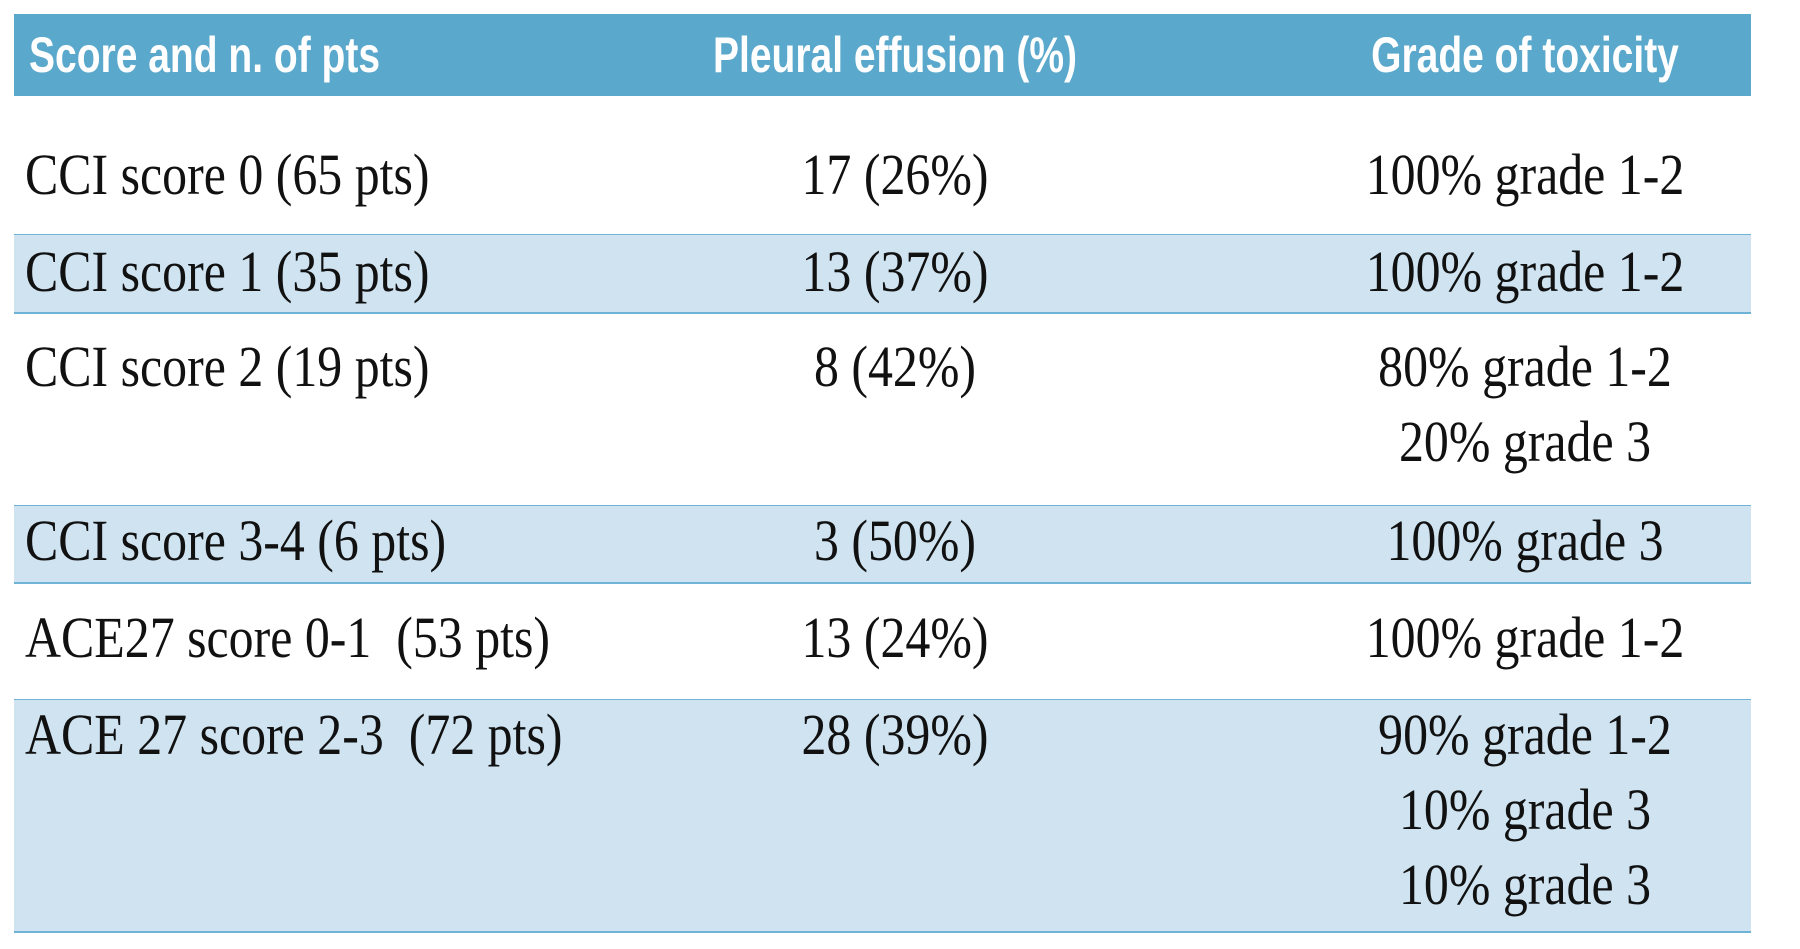 This screenshot has width=1800, height=949. Describe the element at coordinates (1525, 734) in the screenshot. I see `cell-line: 90% grade 1-2` at that location.